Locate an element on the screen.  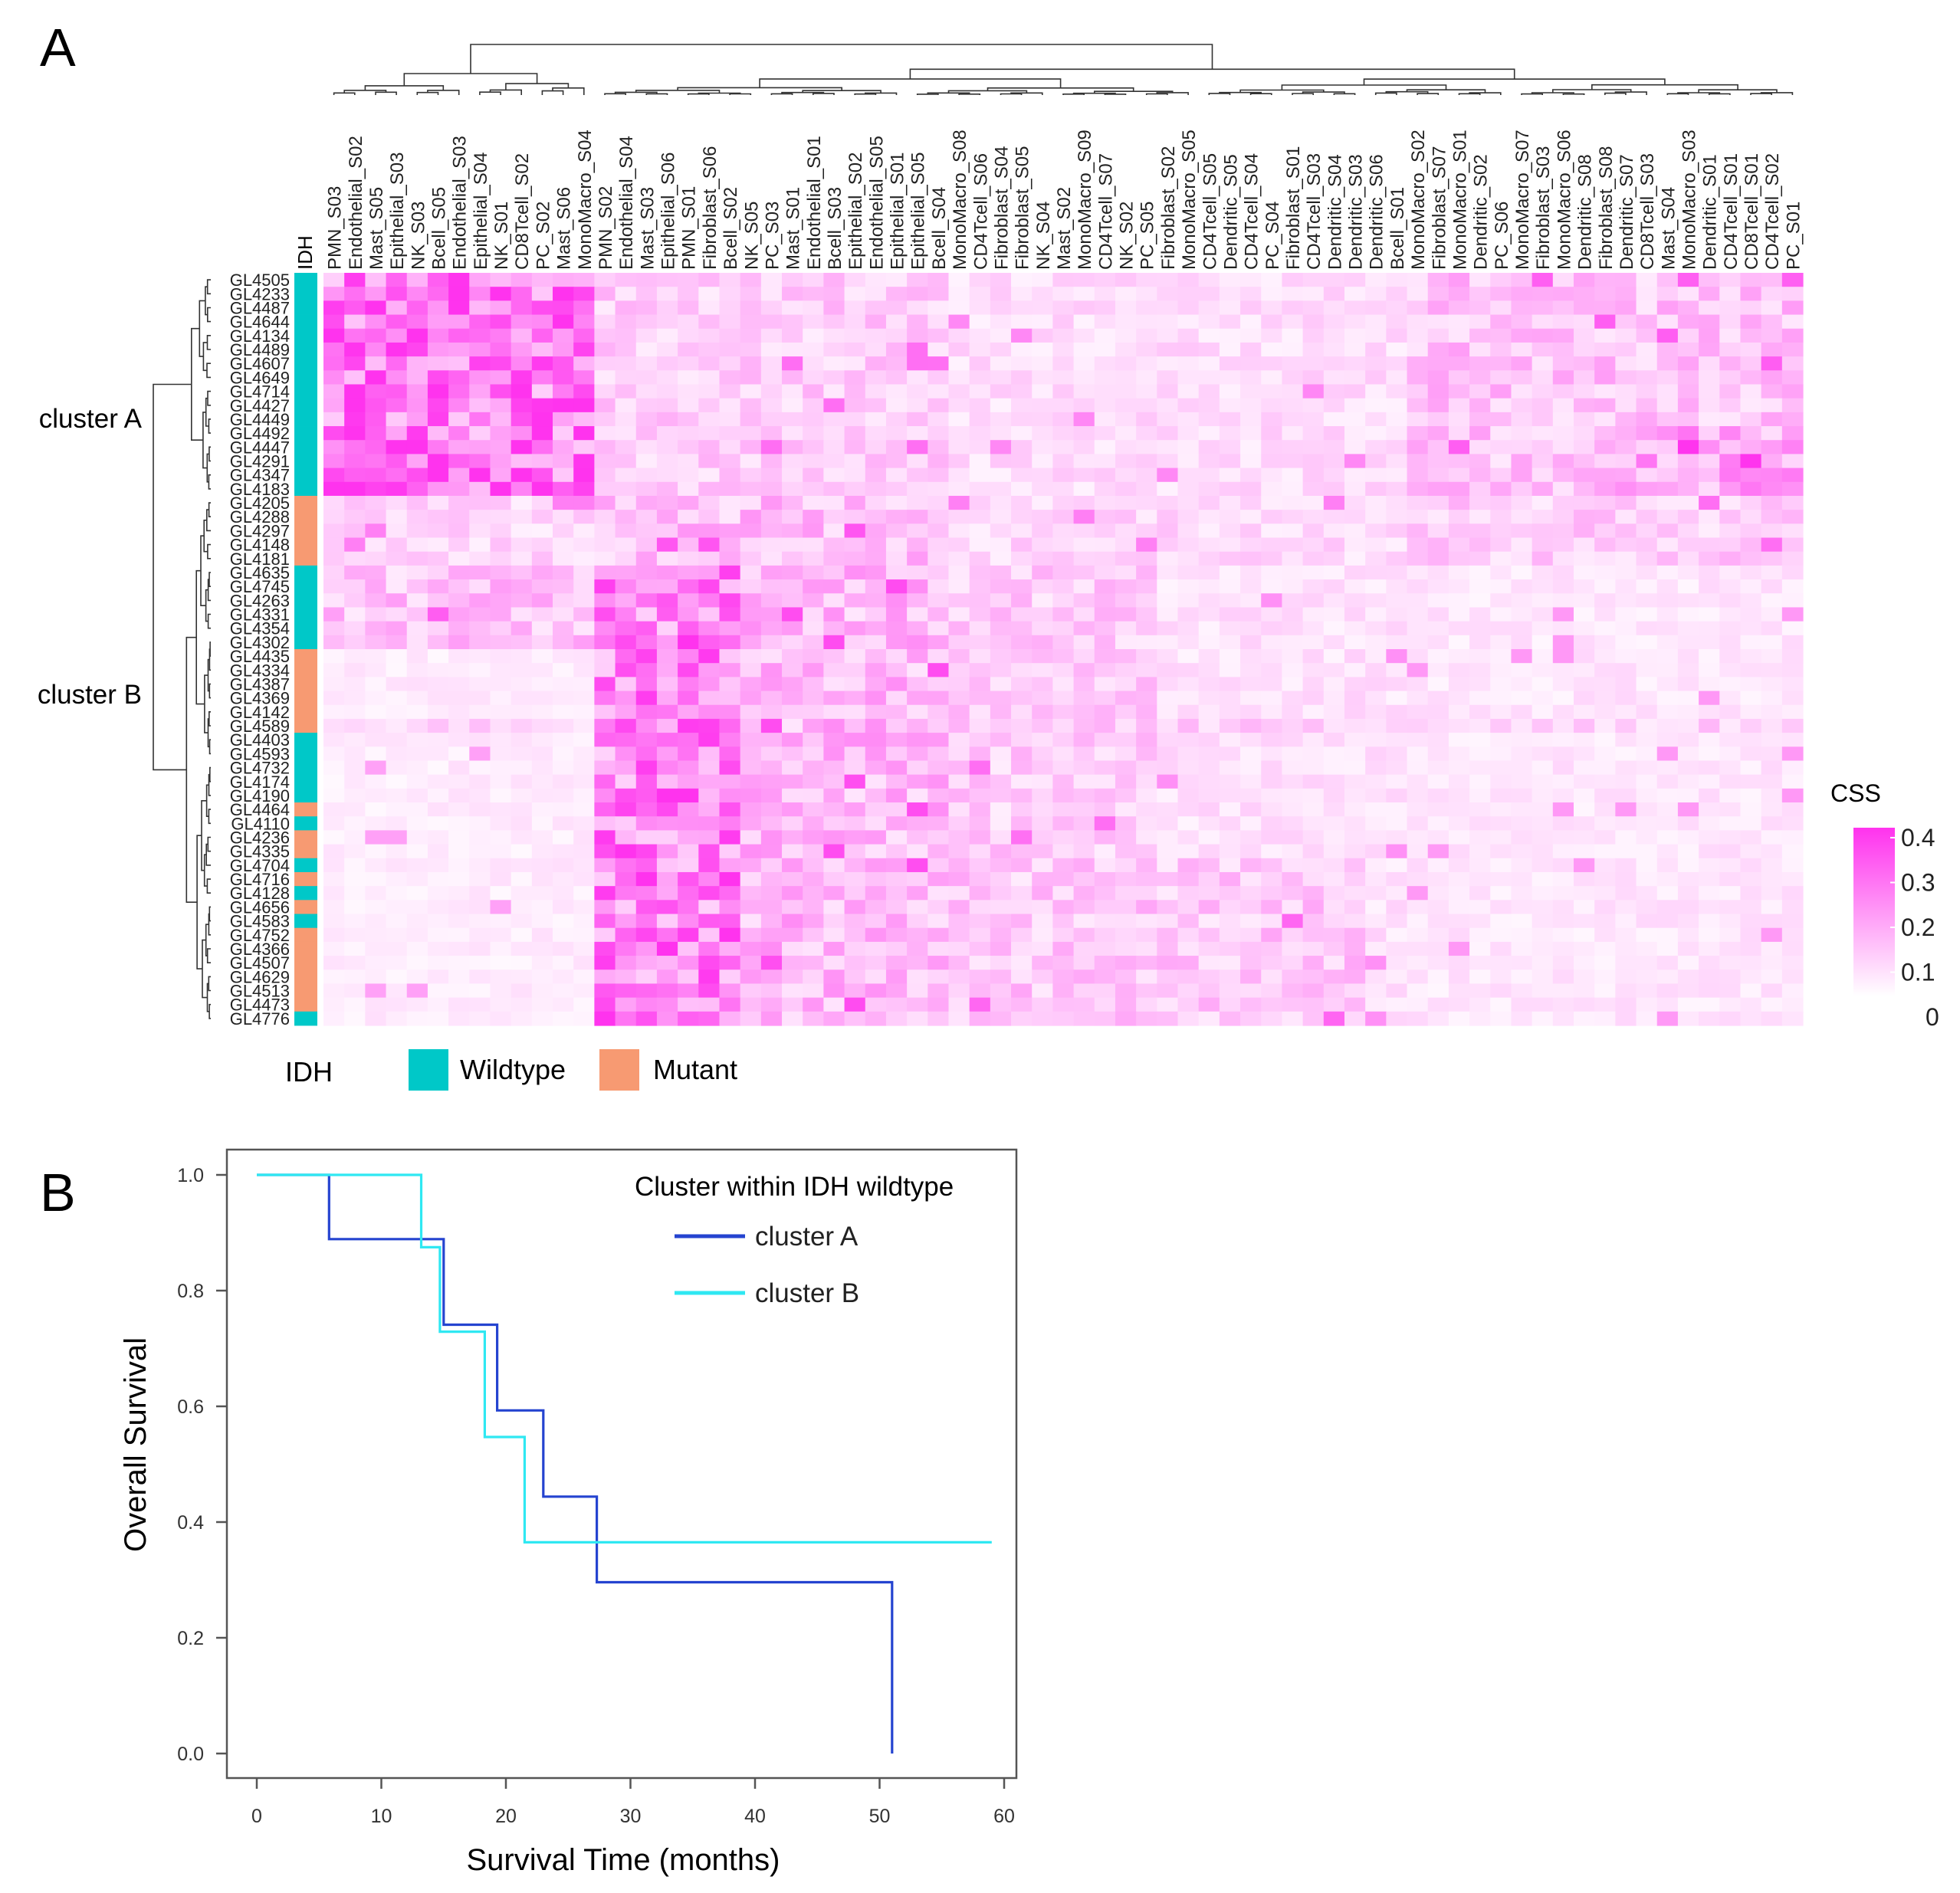
column-label: Mast_S02 is located at coordinates (1064, 228).